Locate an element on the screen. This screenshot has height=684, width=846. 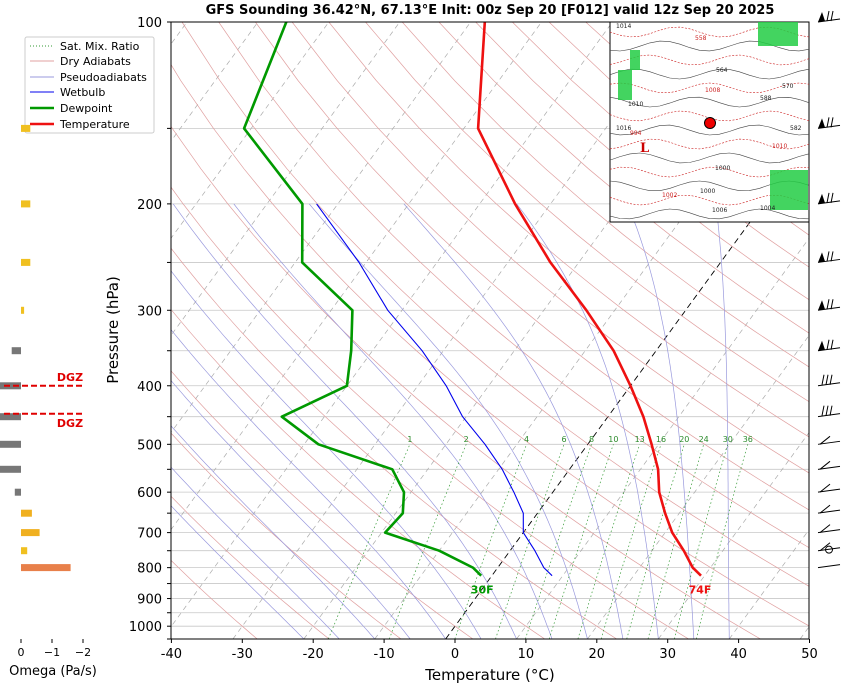
map-contour-label: 1014 is located at coordinates (623, 26).